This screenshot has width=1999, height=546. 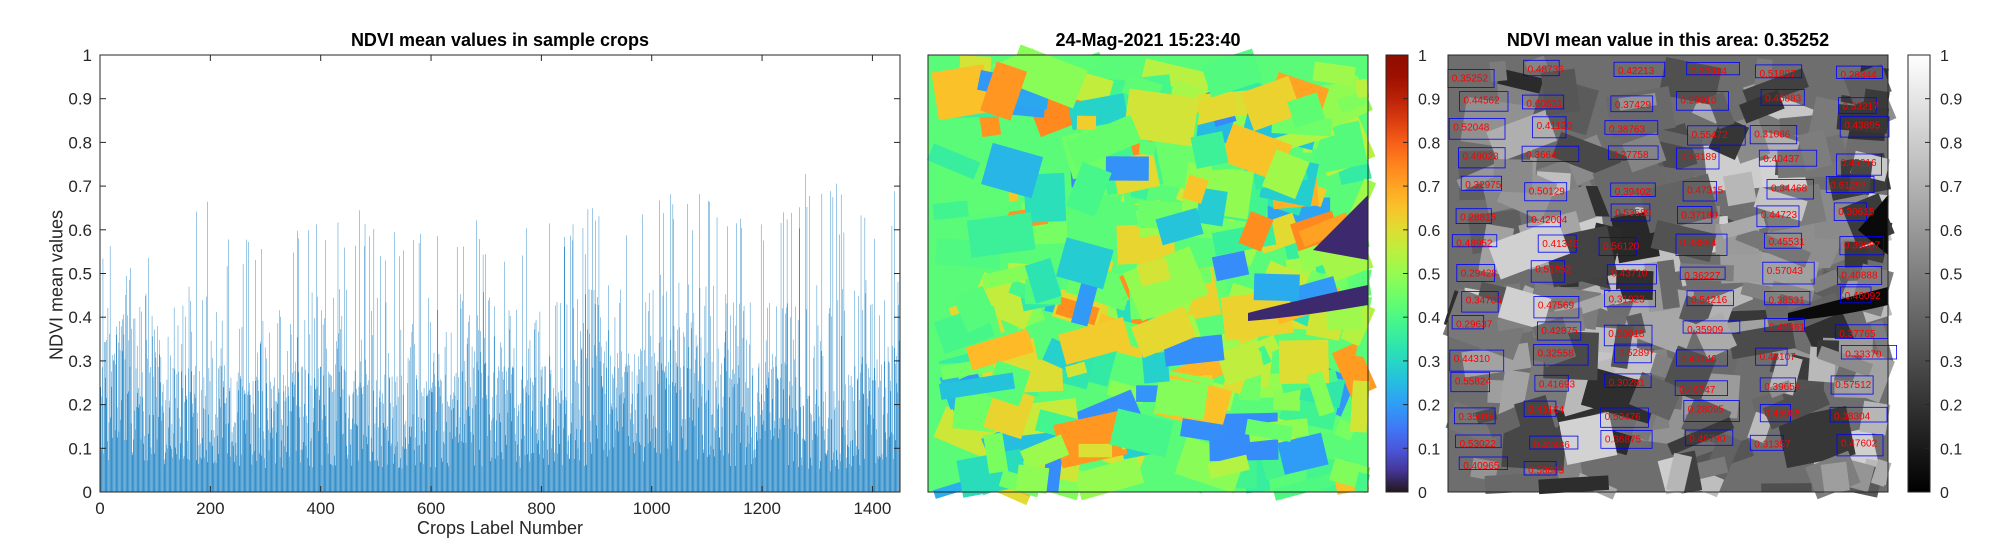 I want to click on crop-value-label: 0.33370, so click(x=1863, y=354).